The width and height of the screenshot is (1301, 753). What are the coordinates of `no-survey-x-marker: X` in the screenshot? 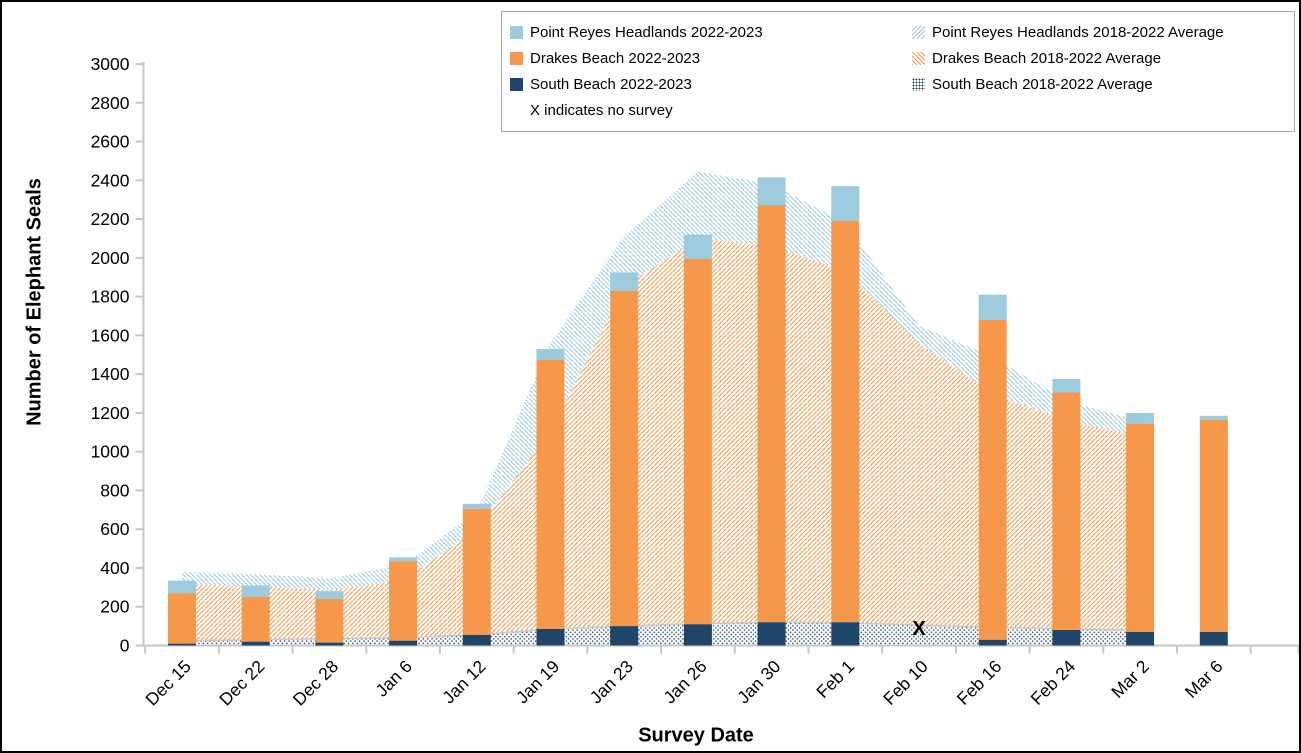 It's located at (919, 629).